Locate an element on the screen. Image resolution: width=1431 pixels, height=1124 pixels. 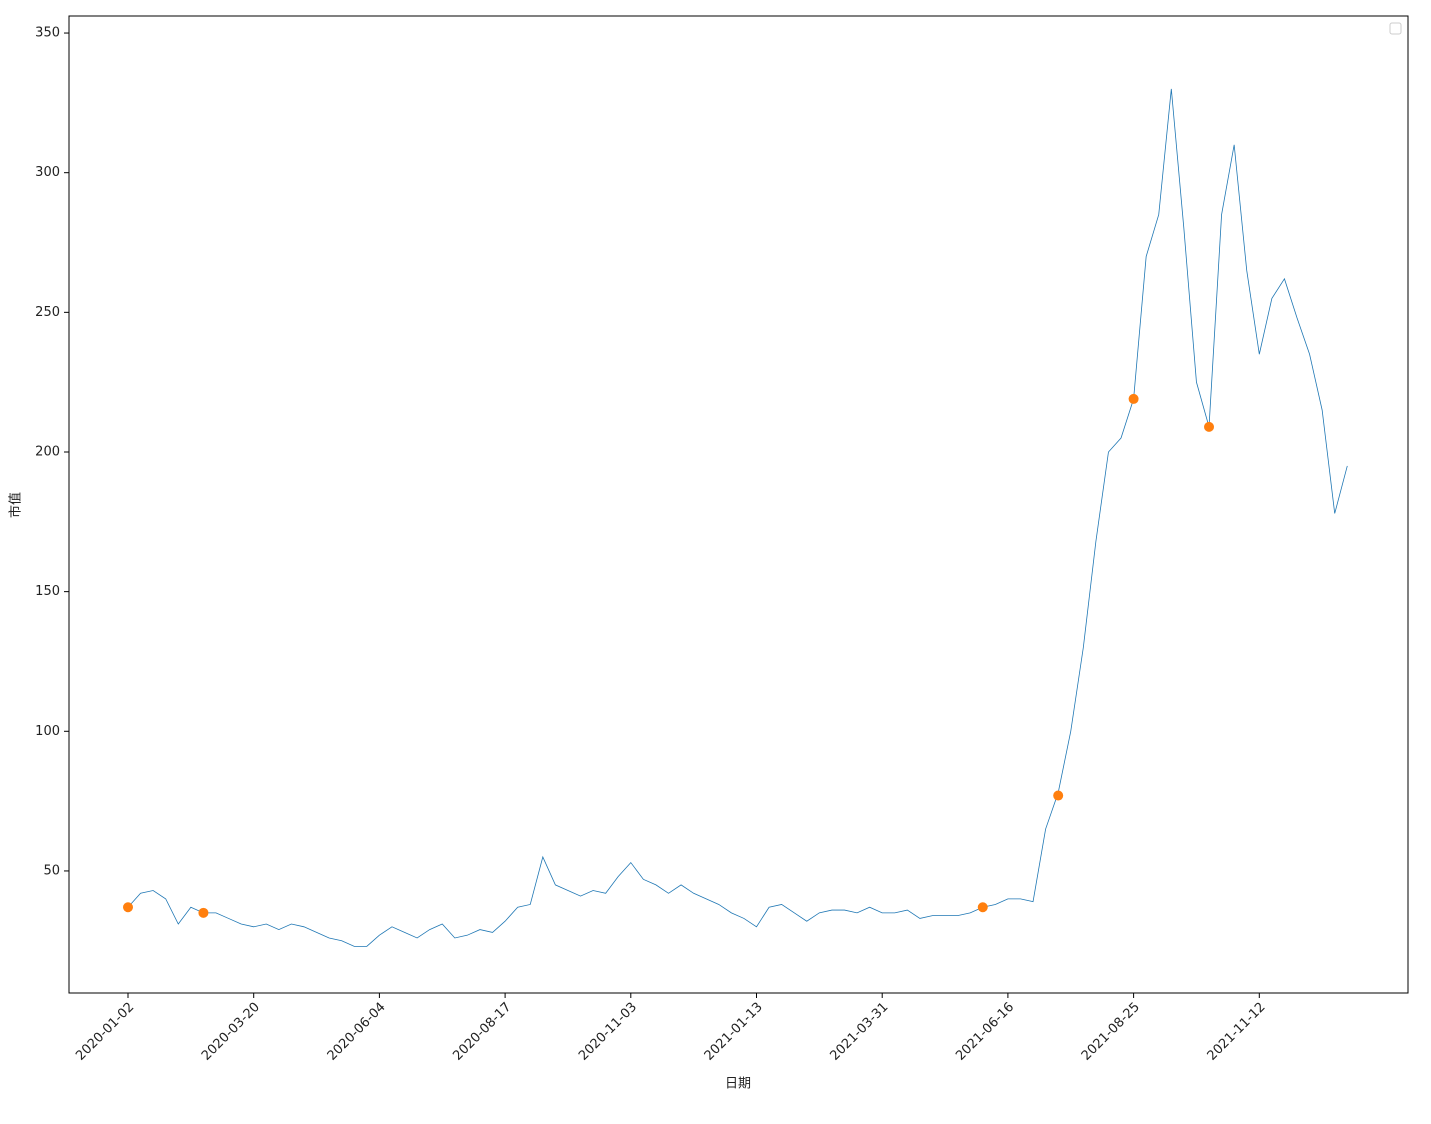
y-tick-label: 100 is located at coordinates (47, 731).